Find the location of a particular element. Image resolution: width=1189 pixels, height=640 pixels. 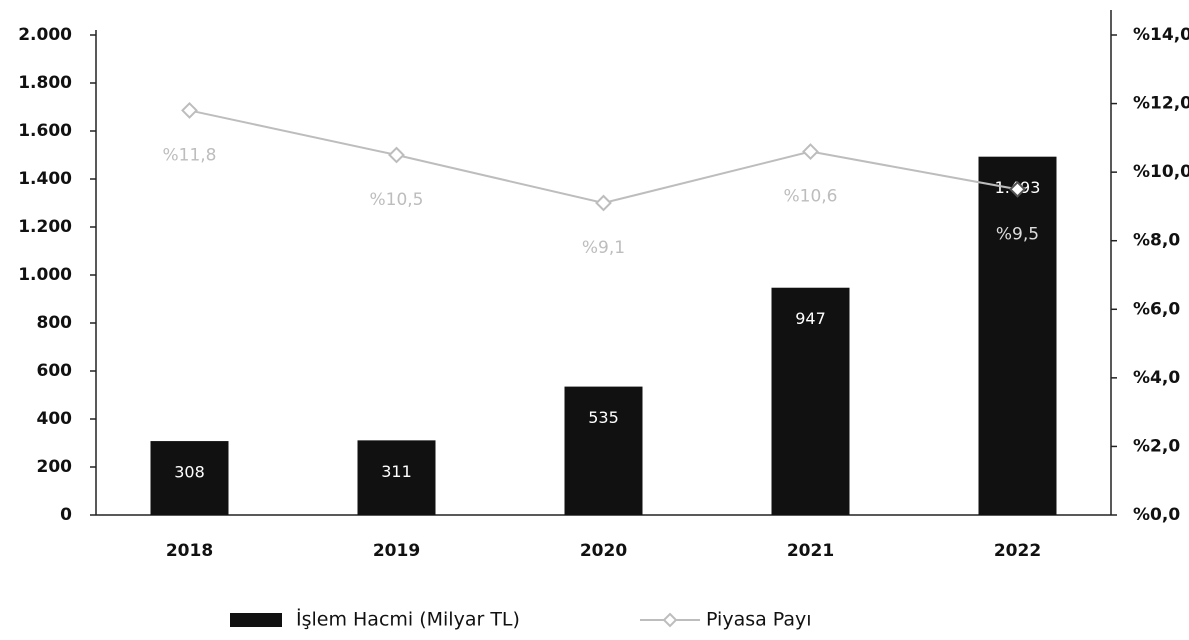

y2-tick-label: %6,0 is located at coordinates (1156, 309).